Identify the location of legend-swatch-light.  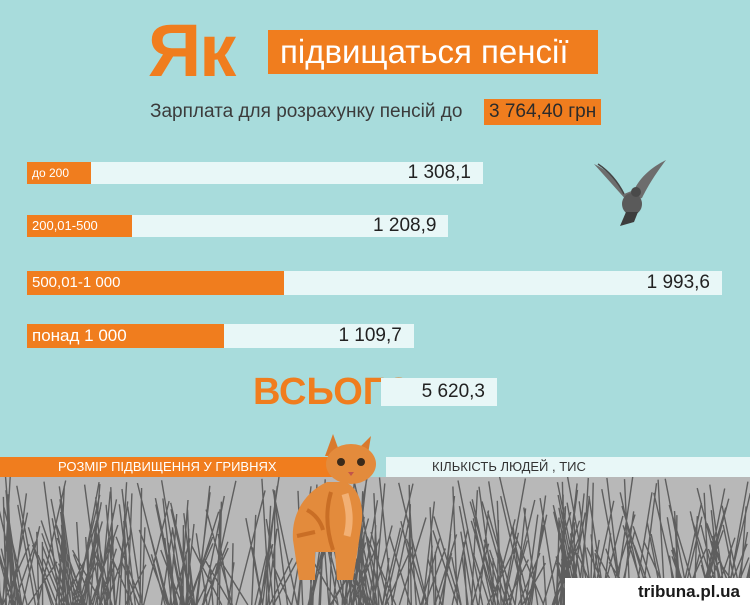
(568, 467).